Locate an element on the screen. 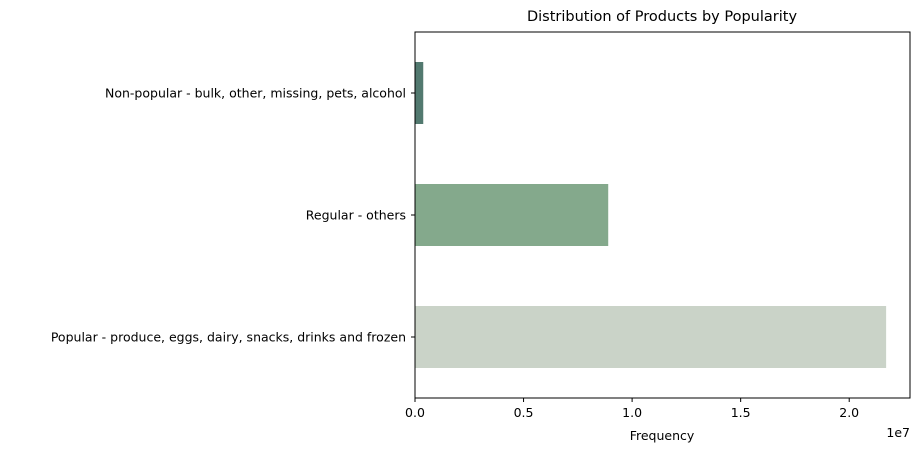  x-axis-label: Frequency is located at coordinates (662, 435).